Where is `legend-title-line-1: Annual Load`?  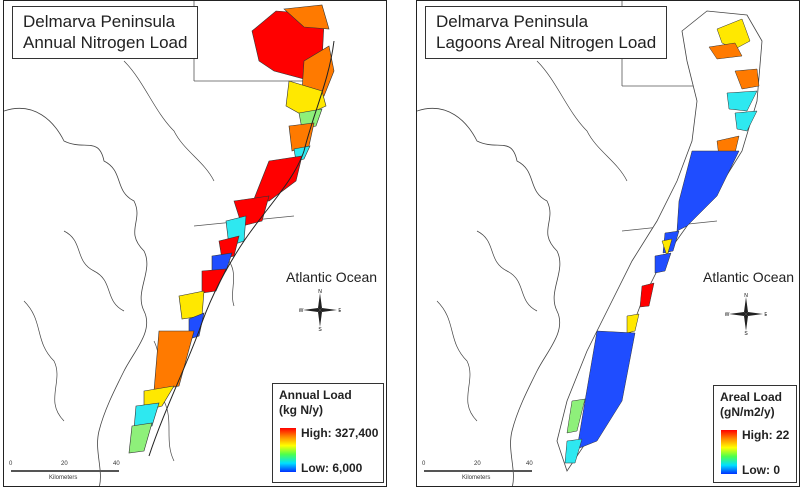
legend-title-line-1: Annual Load is located at coordinates (315, 395).